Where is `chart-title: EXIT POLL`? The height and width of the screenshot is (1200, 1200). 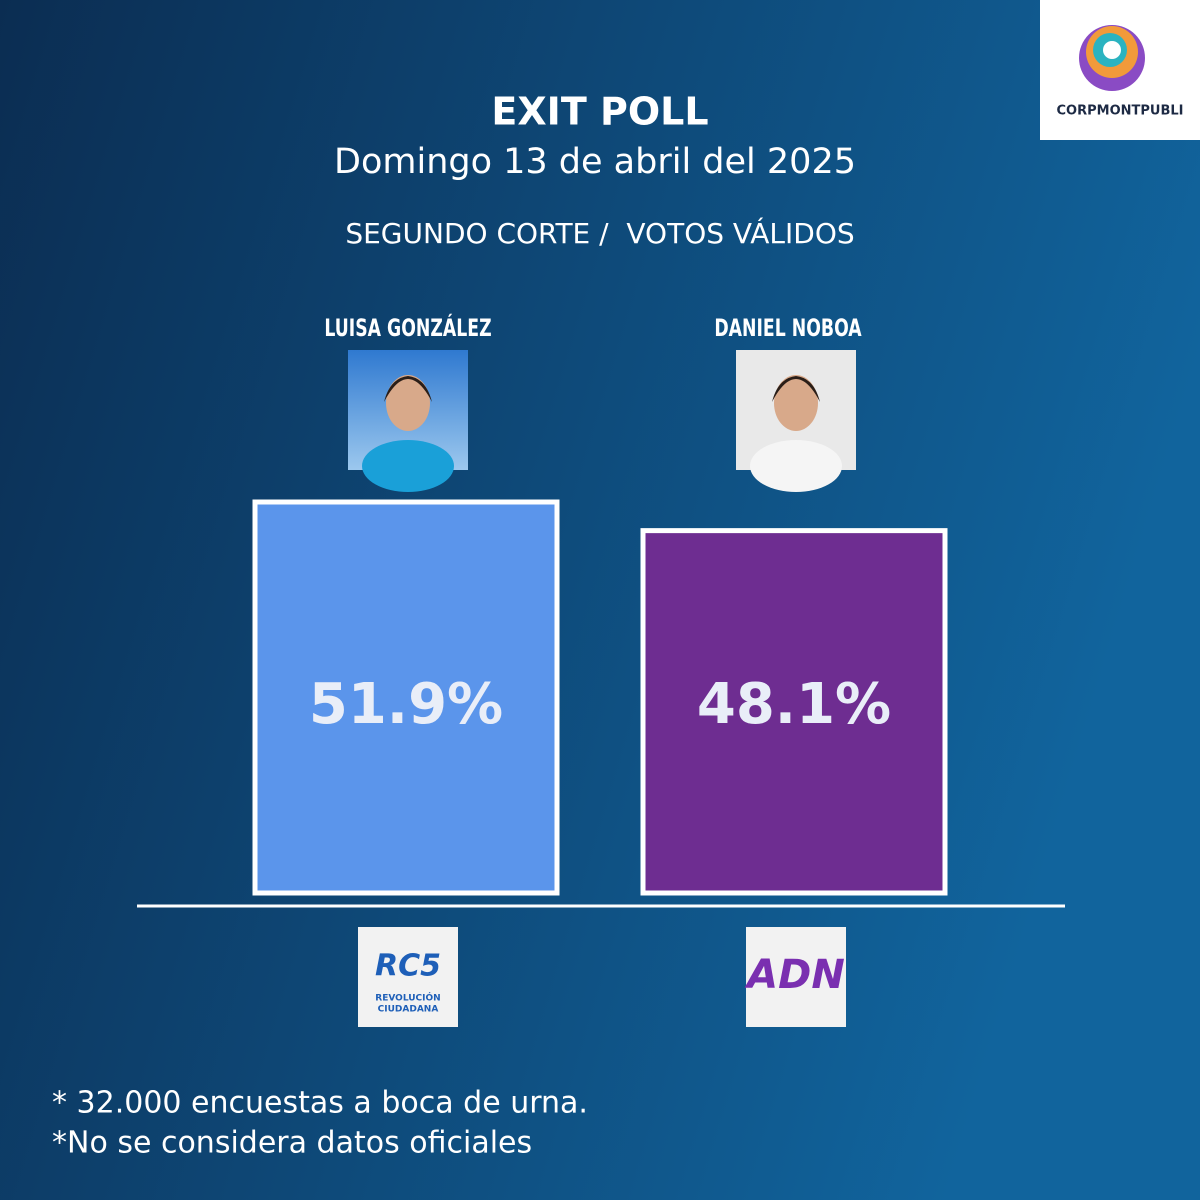
chart-title: EXIT POLL is located at coordinates (599, 112).